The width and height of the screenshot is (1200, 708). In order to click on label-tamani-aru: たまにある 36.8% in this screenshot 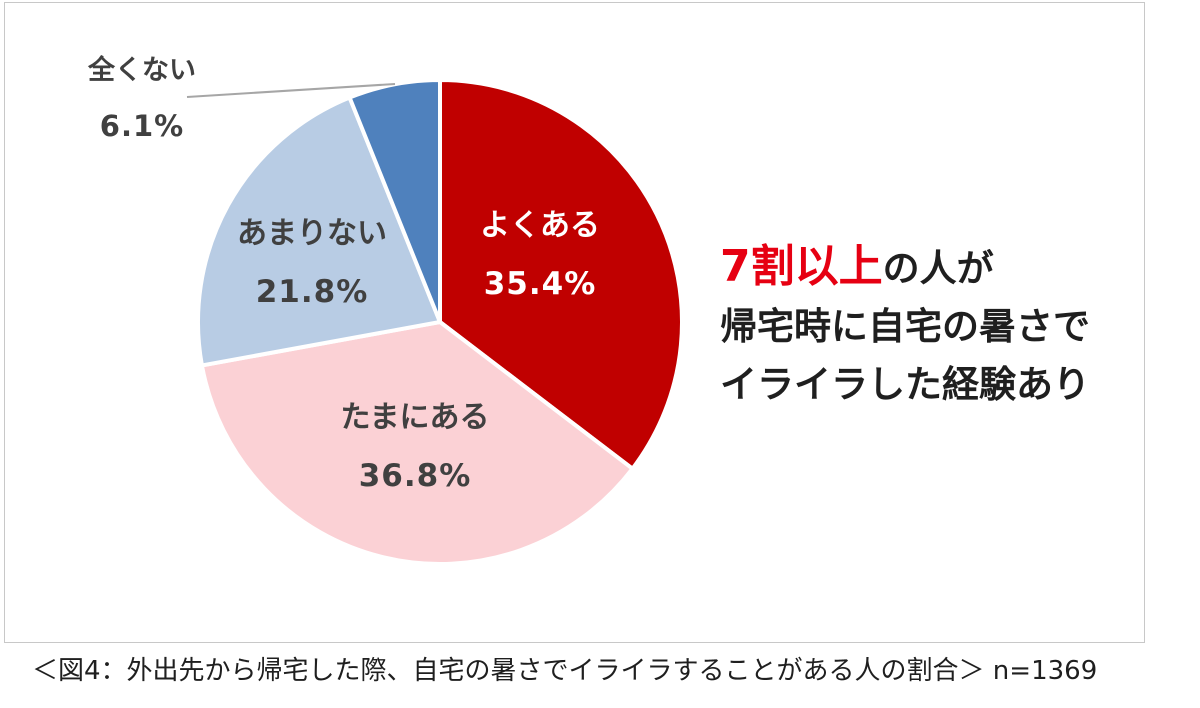, I will do `click(415, 443)`.